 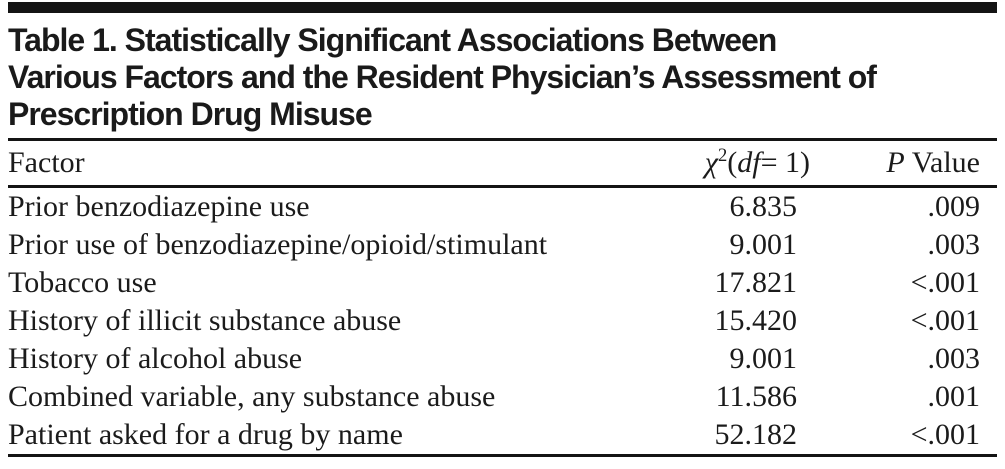 I want to click on table-header-row: Factor χ2(df= 1) P Value, so click(x=502, y=163).